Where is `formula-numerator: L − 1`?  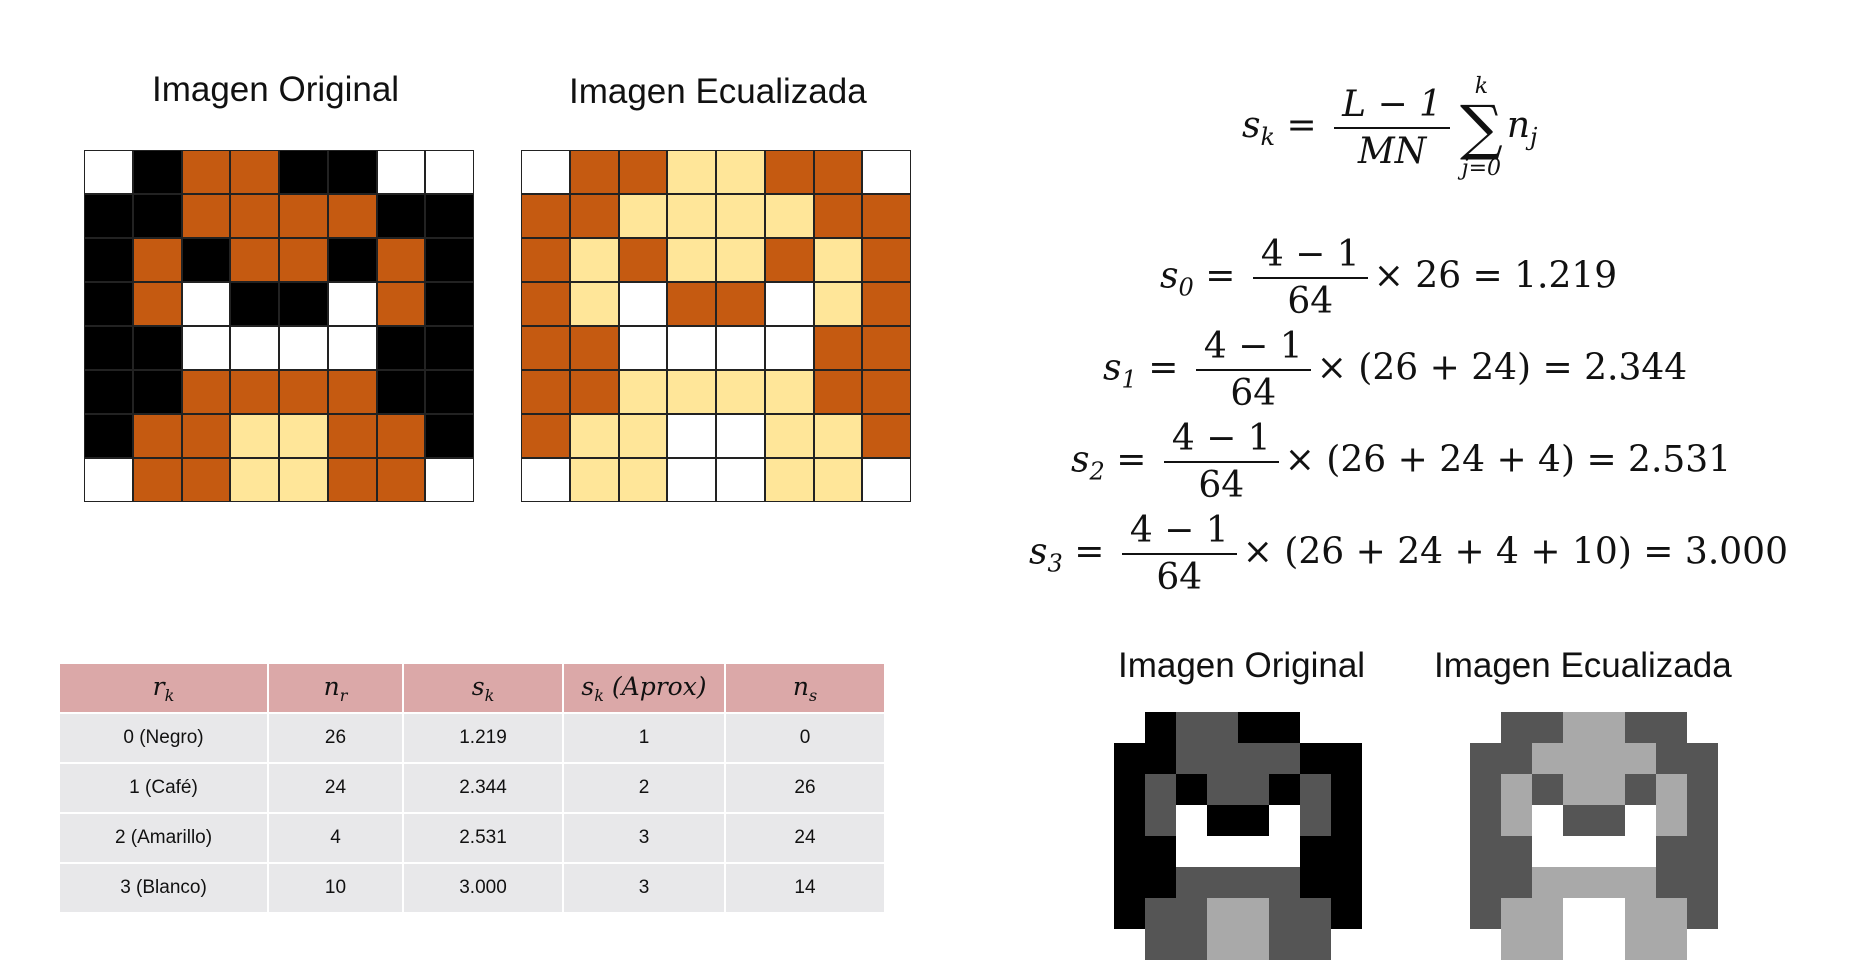
formula-numerator: L − 1 is located at coordinates (1392, 106).